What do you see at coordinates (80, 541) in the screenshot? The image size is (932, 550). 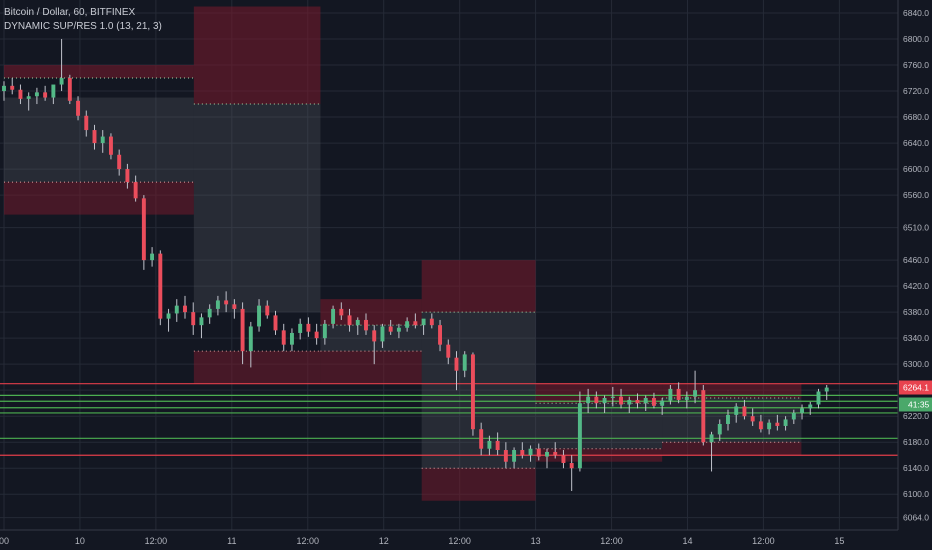 I see `x-tick-label: 10` at bounding box center [80, 541].